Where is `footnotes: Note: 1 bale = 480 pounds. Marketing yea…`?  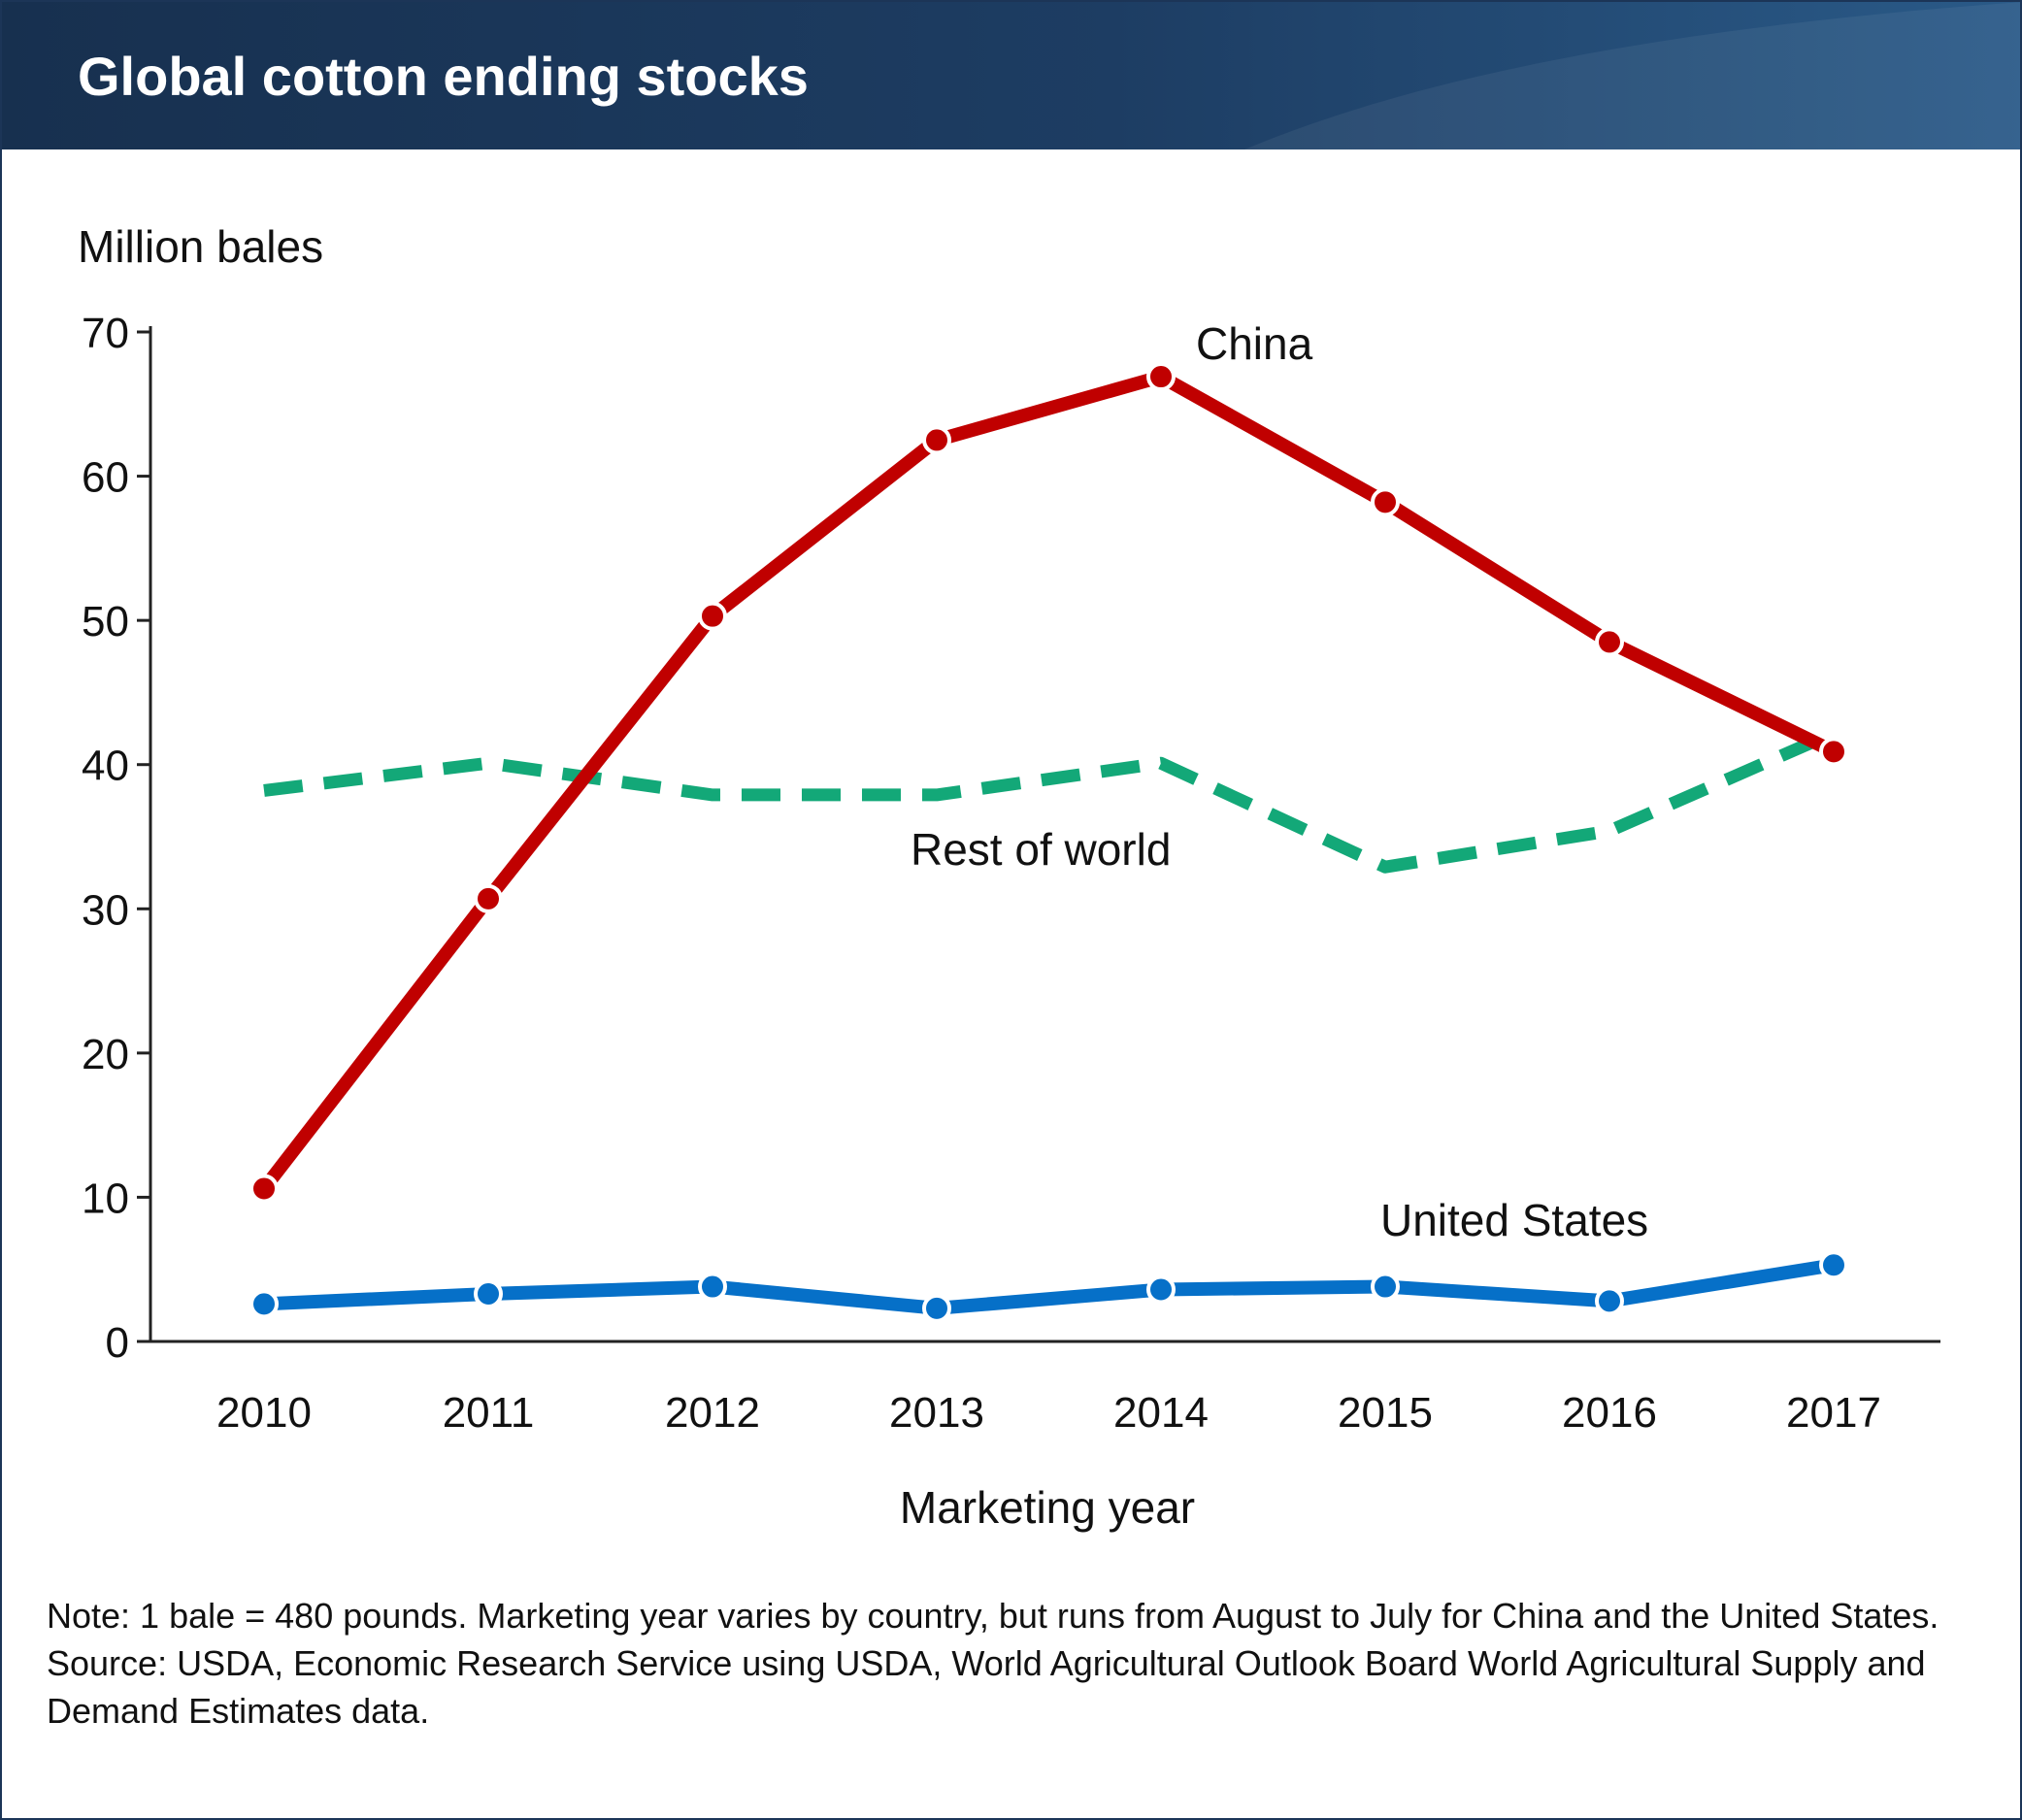 footnotes: Note: 1 bale = 480 pounds. Marketing yea… is located at coordinates (1012, 1663).